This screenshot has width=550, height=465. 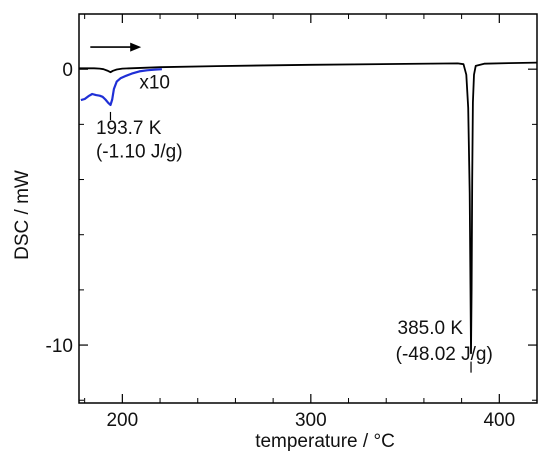 What do you see at coordinates (136, 47) in the screenshot?
I see `heating-arrow-head` at bounding box center [136, 47].